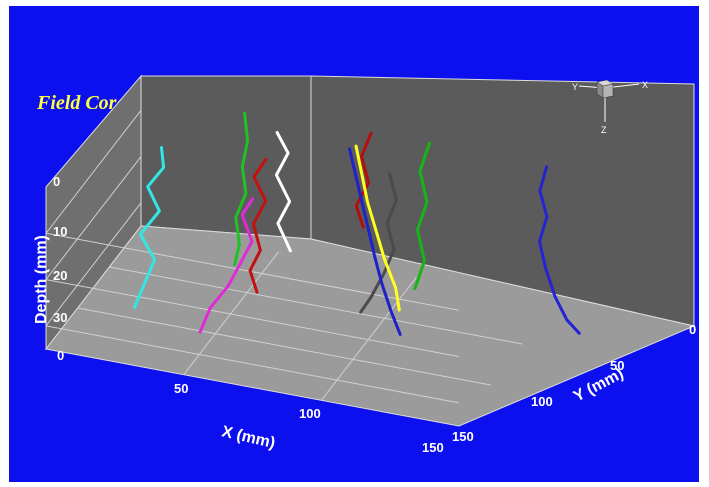 The image size is (709, 487). What do you see at coordinates (645, 85) in the screenshot?
I see `triad-x-label: X` at bounding box center [645, 85].